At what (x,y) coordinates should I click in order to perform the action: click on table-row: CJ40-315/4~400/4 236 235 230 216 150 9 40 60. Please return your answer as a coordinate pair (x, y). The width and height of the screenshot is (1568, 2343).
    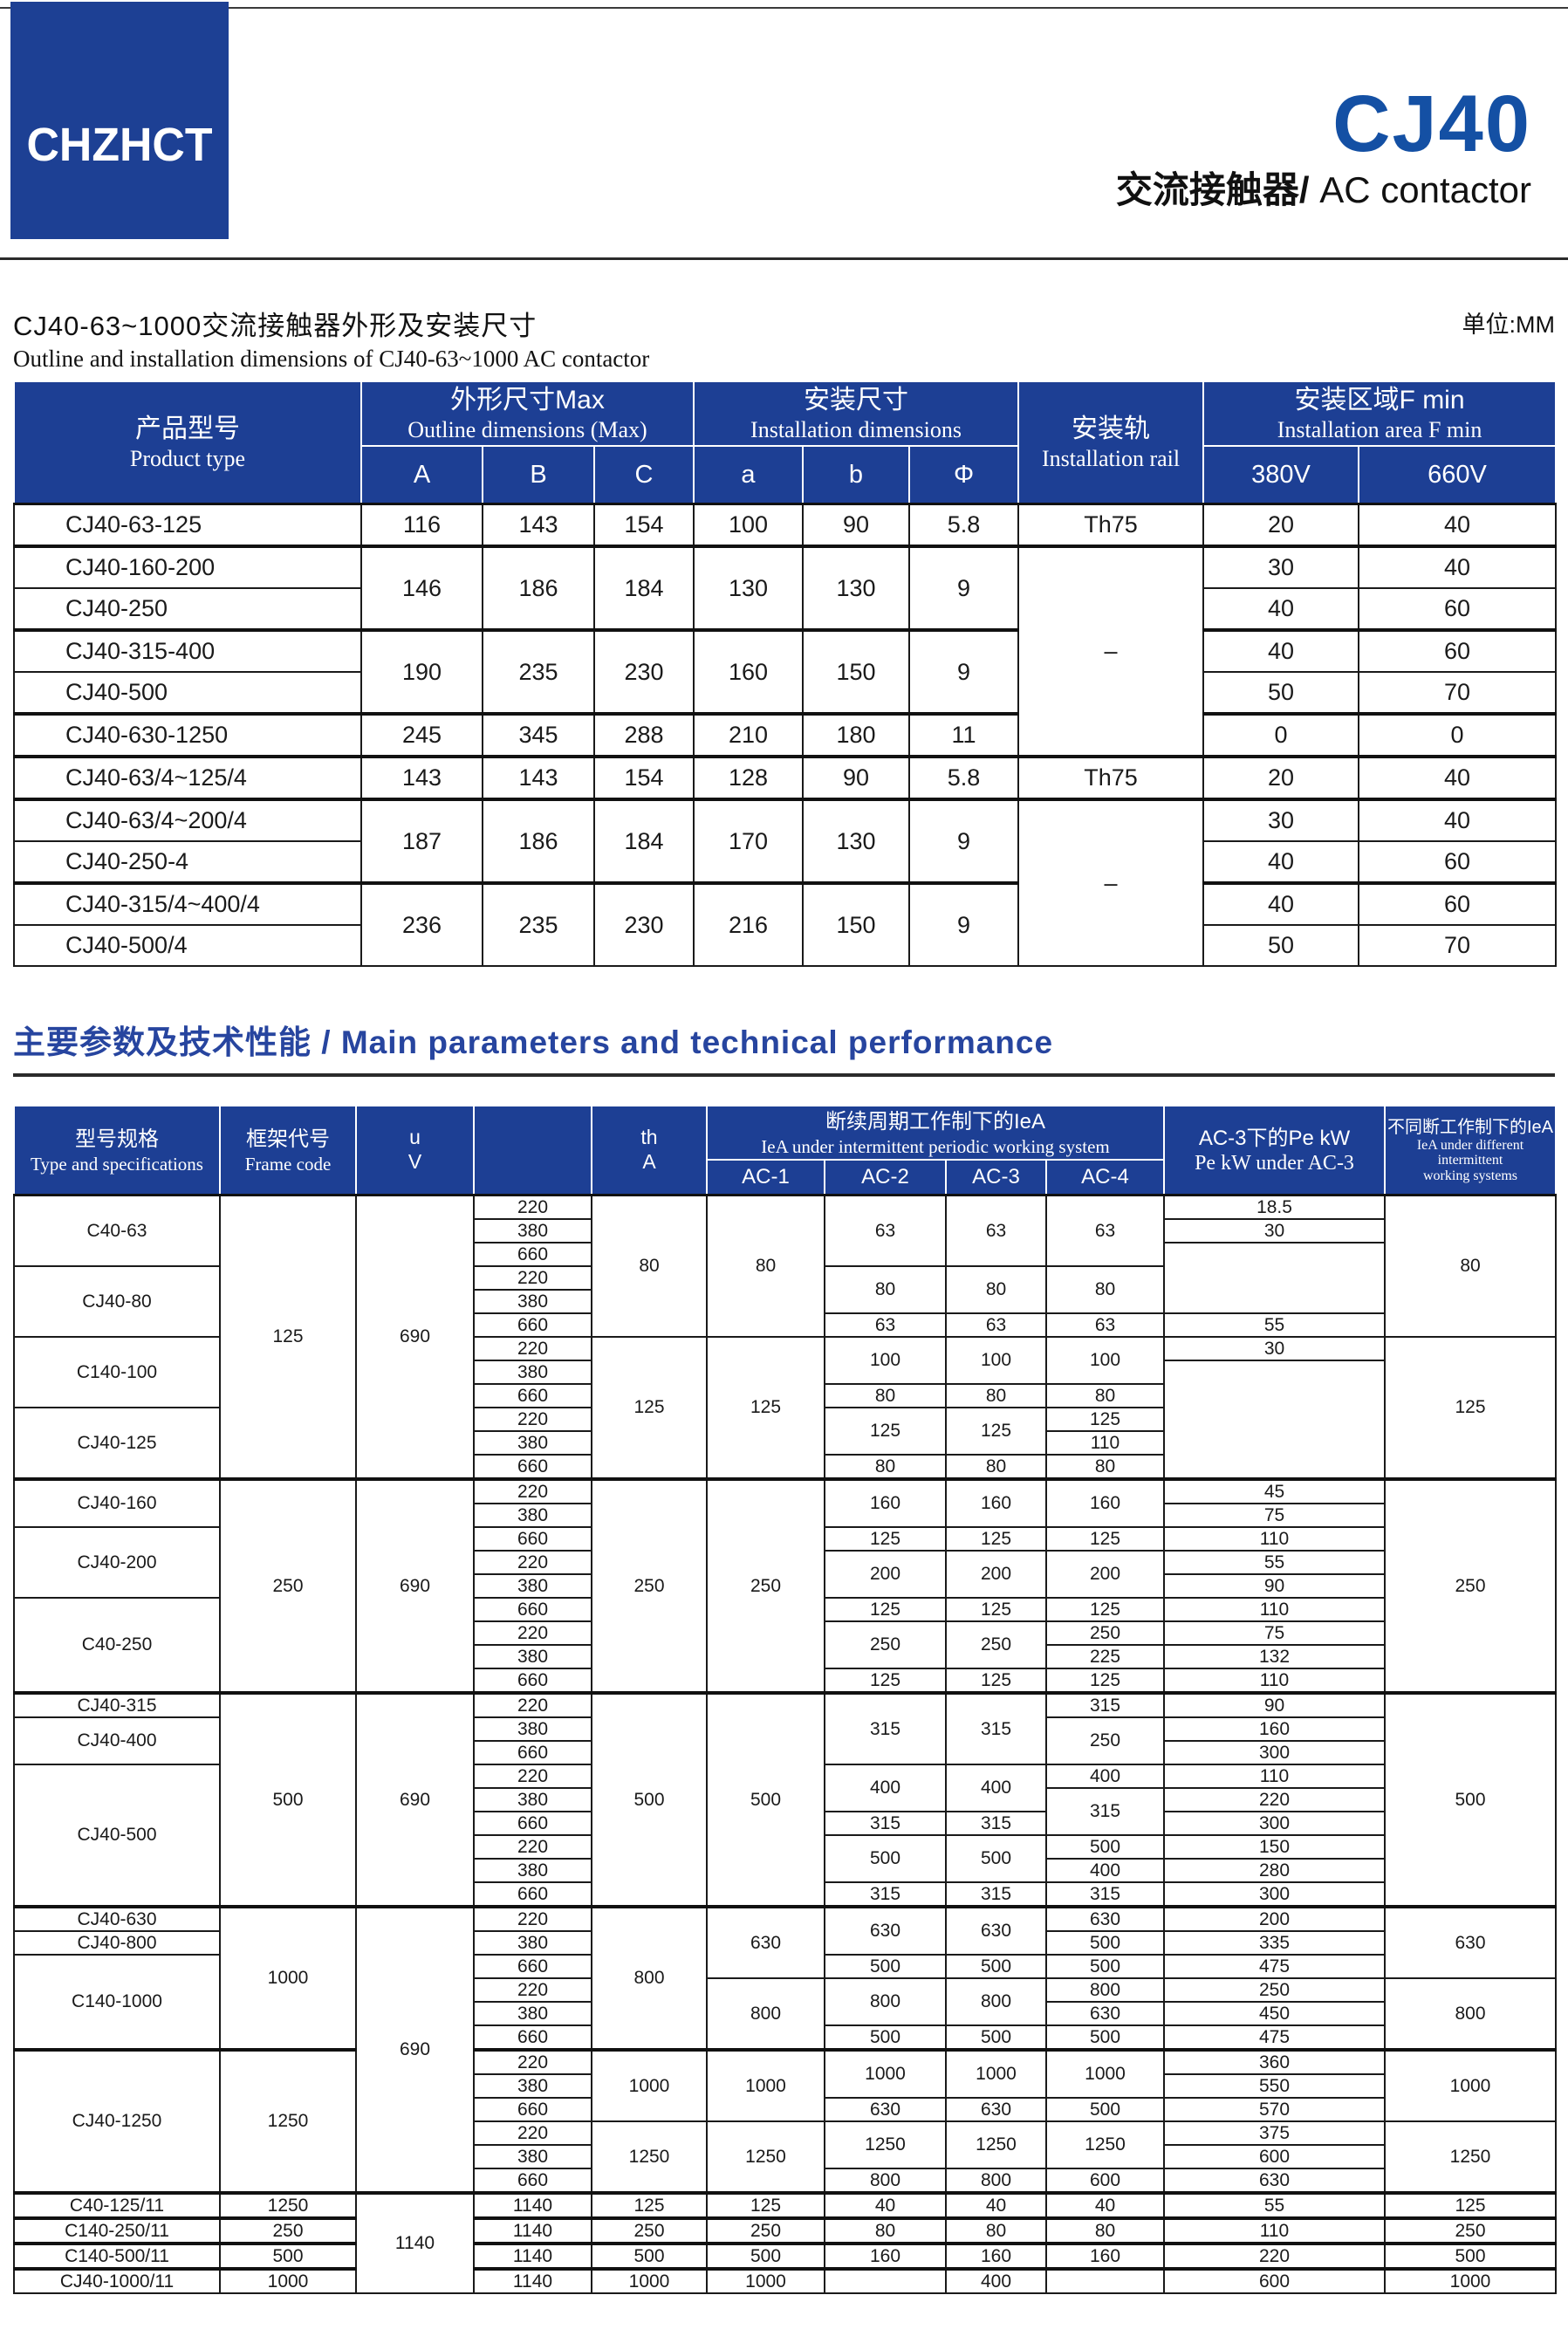
    Looking at the image, I should click on (785, 924).